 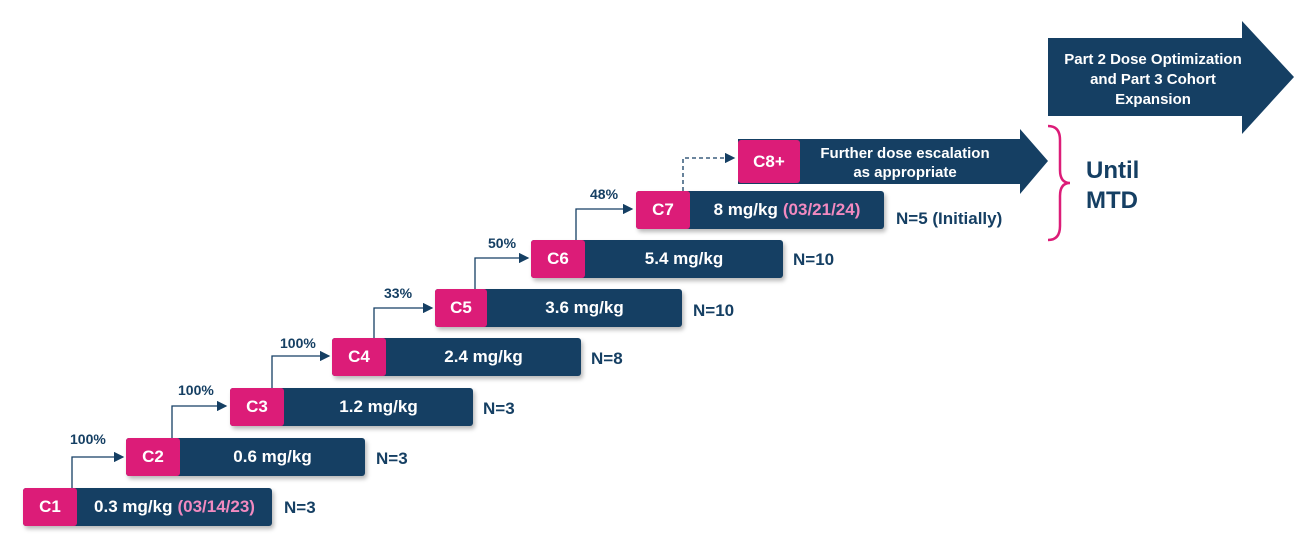 What do you see at coordinates (199, 419) in the screenshot?
I see `step-connector-c2-c3` at bounding box center [199, 419].